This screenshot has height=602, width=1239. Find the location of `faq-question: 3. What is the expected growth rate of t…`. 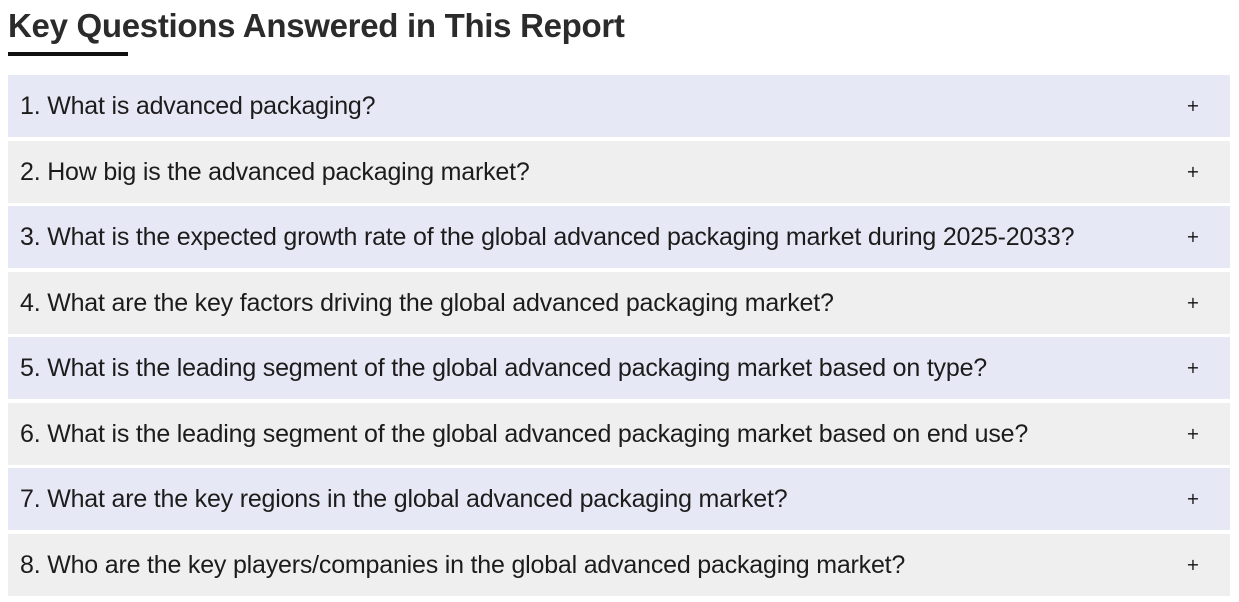

faq-question: 3. What is the expected growth rate of t… is located at coordinates (547, 237).